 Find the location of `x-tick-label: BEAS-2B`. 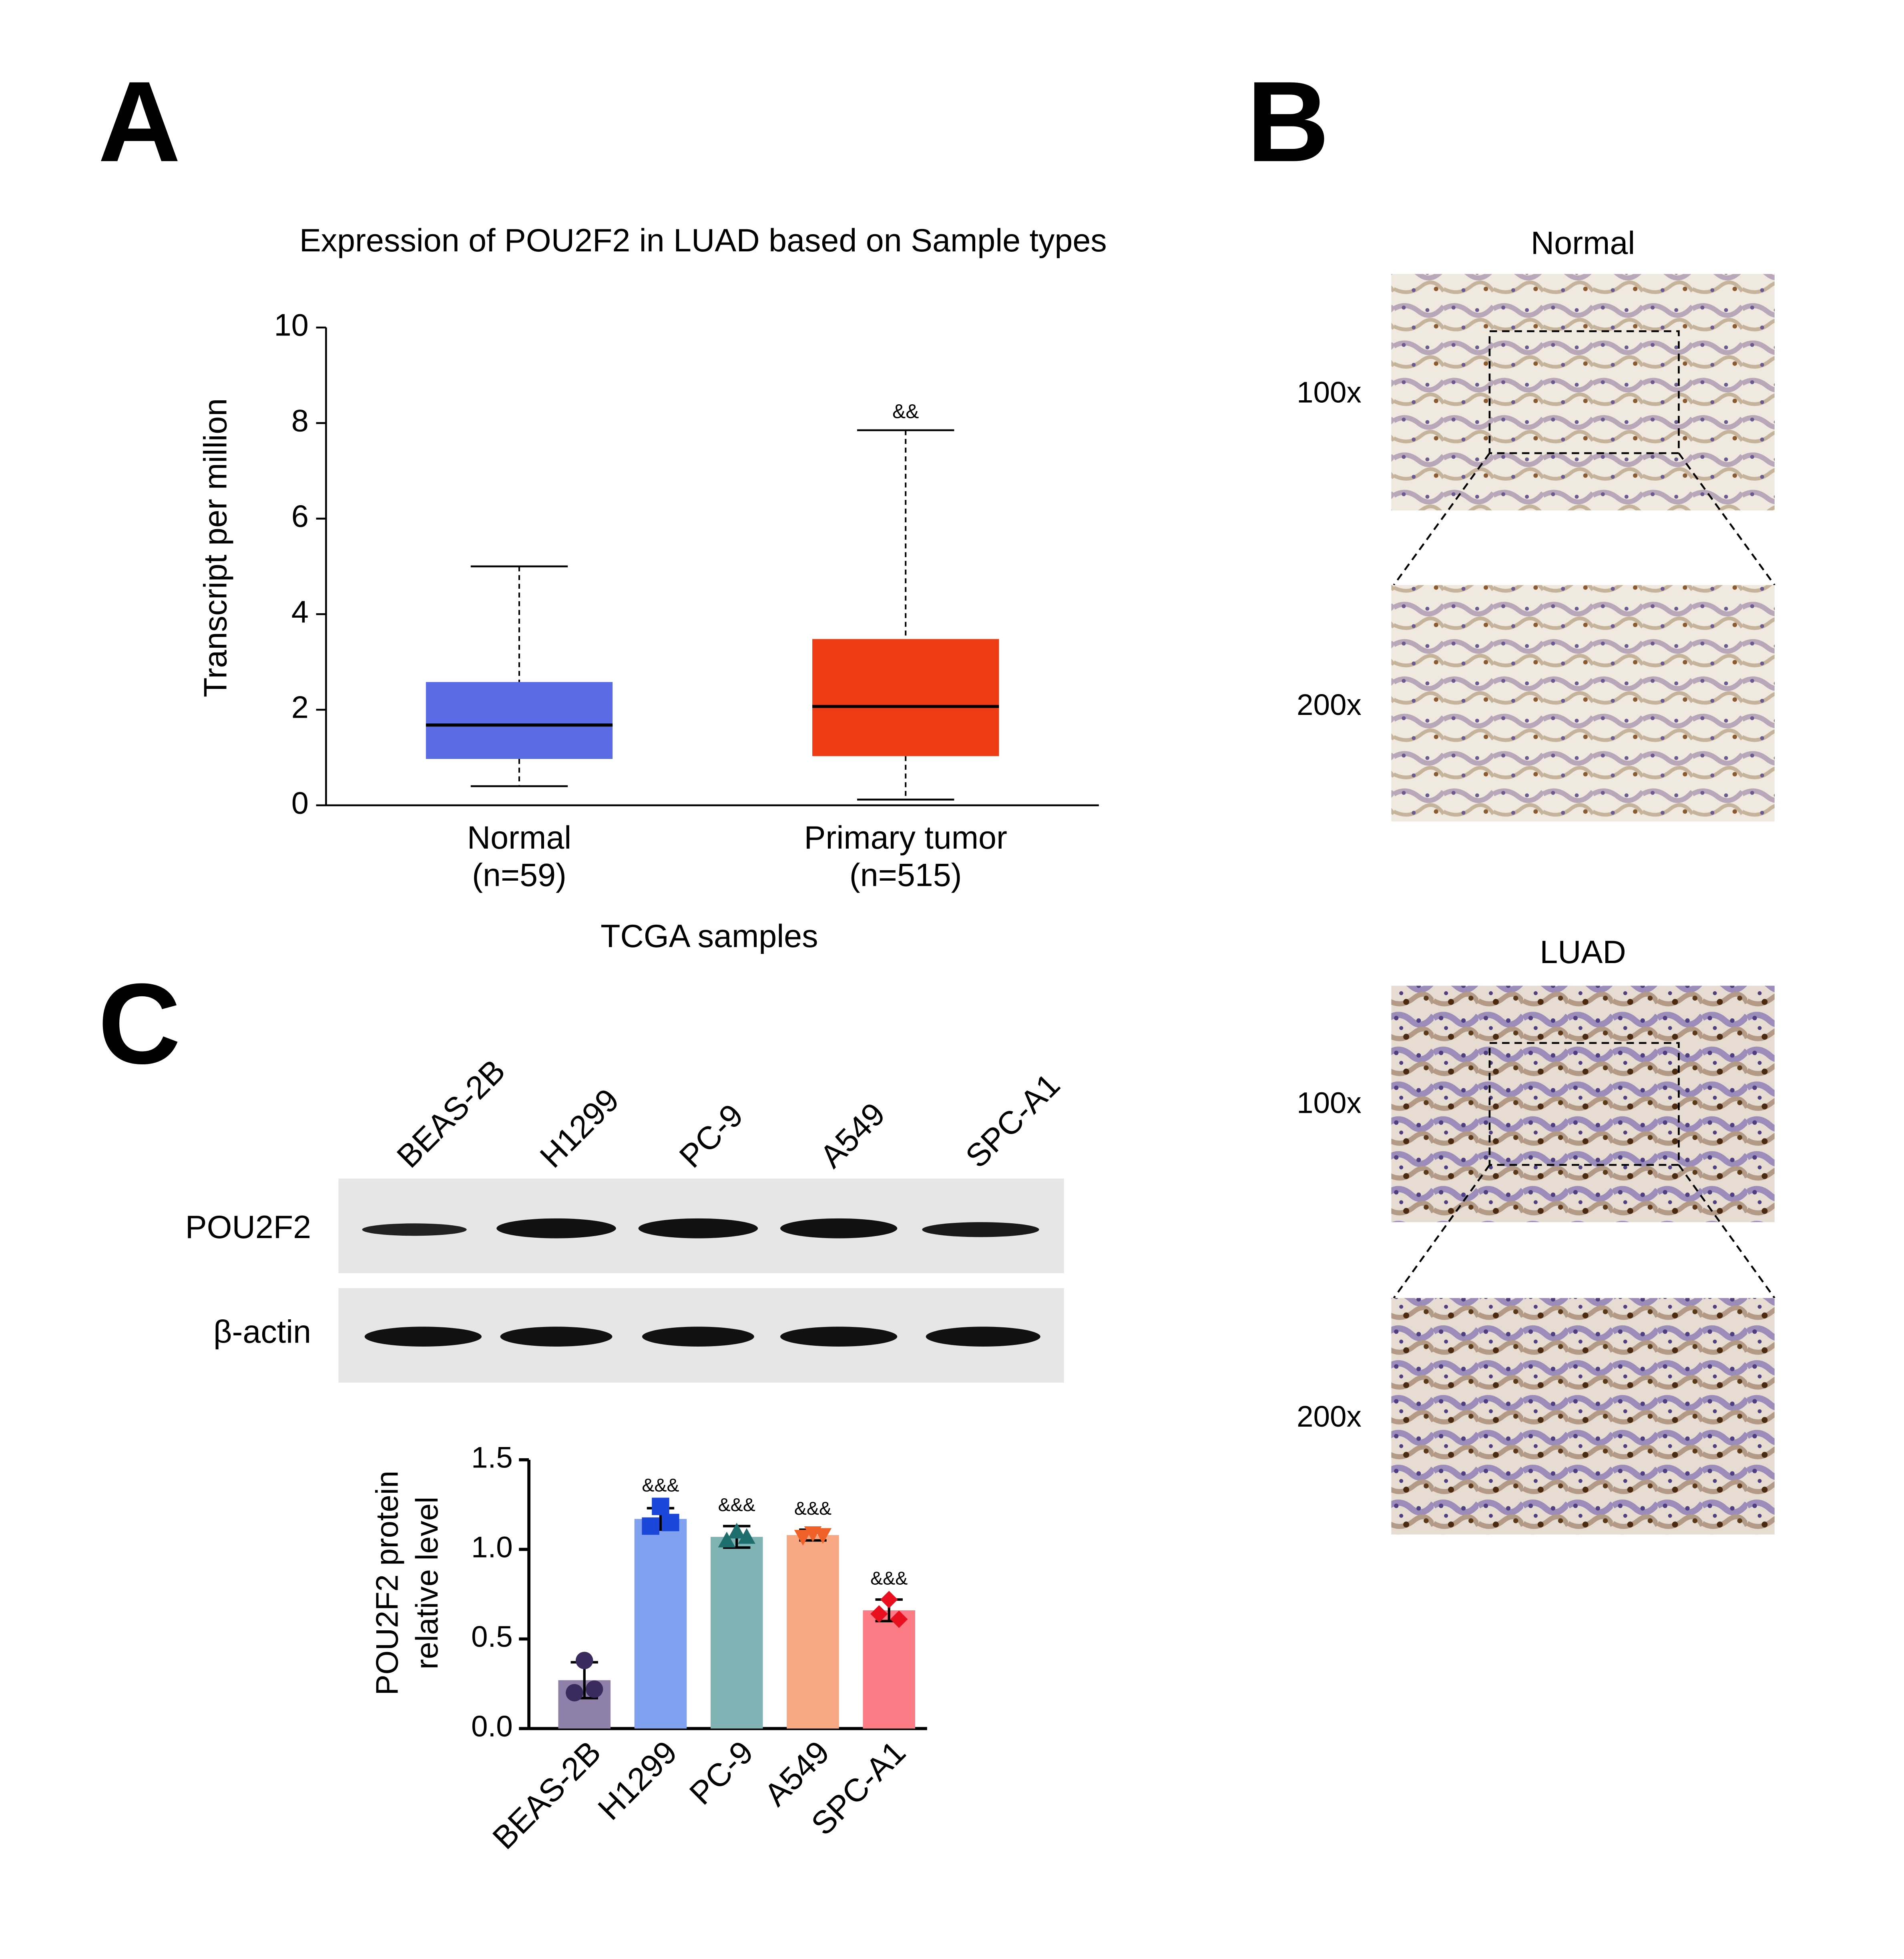

x-tick-label: BEAS-2B is located at coordinates (547, 1795).